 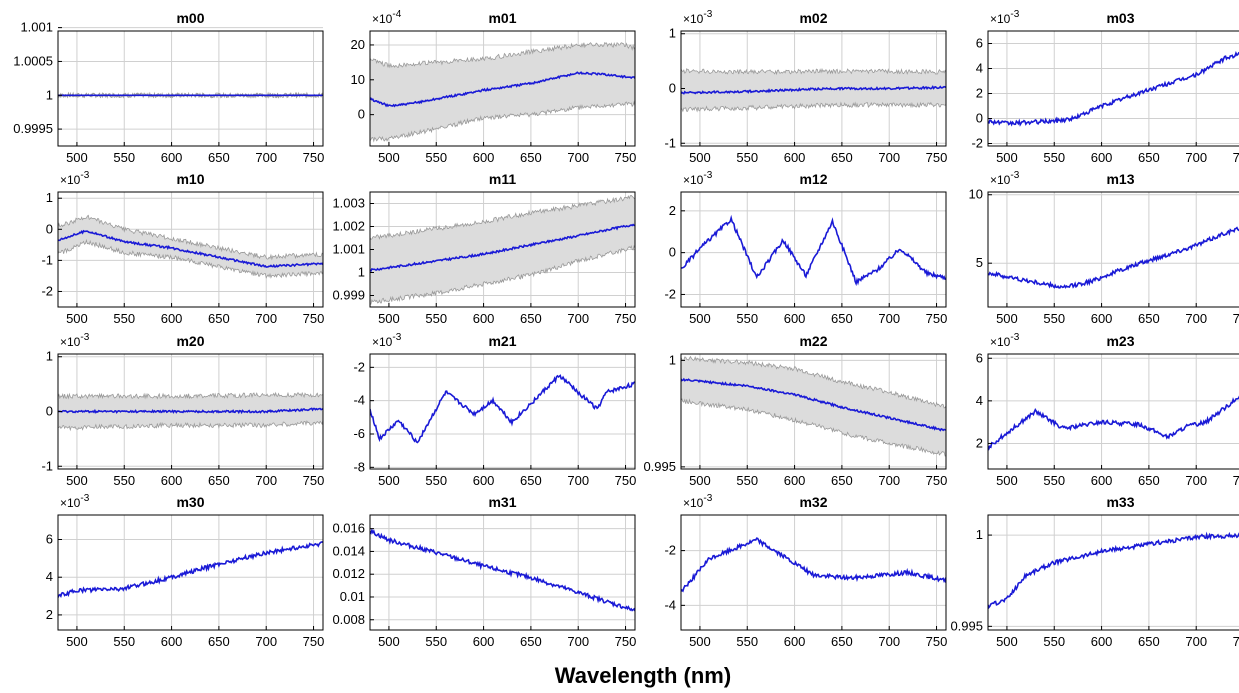 I want to click on y-tick-label: -1, so click(x=47, y=259).